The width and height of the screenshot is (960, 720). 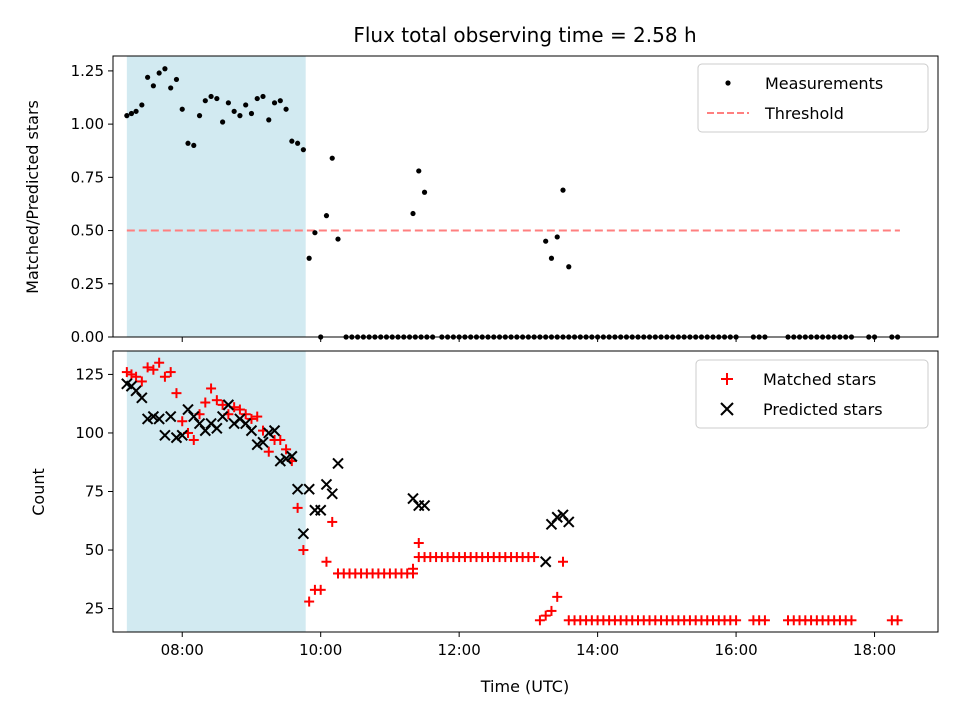 I want to click on top-legend-box, so click(x=813, y=98).